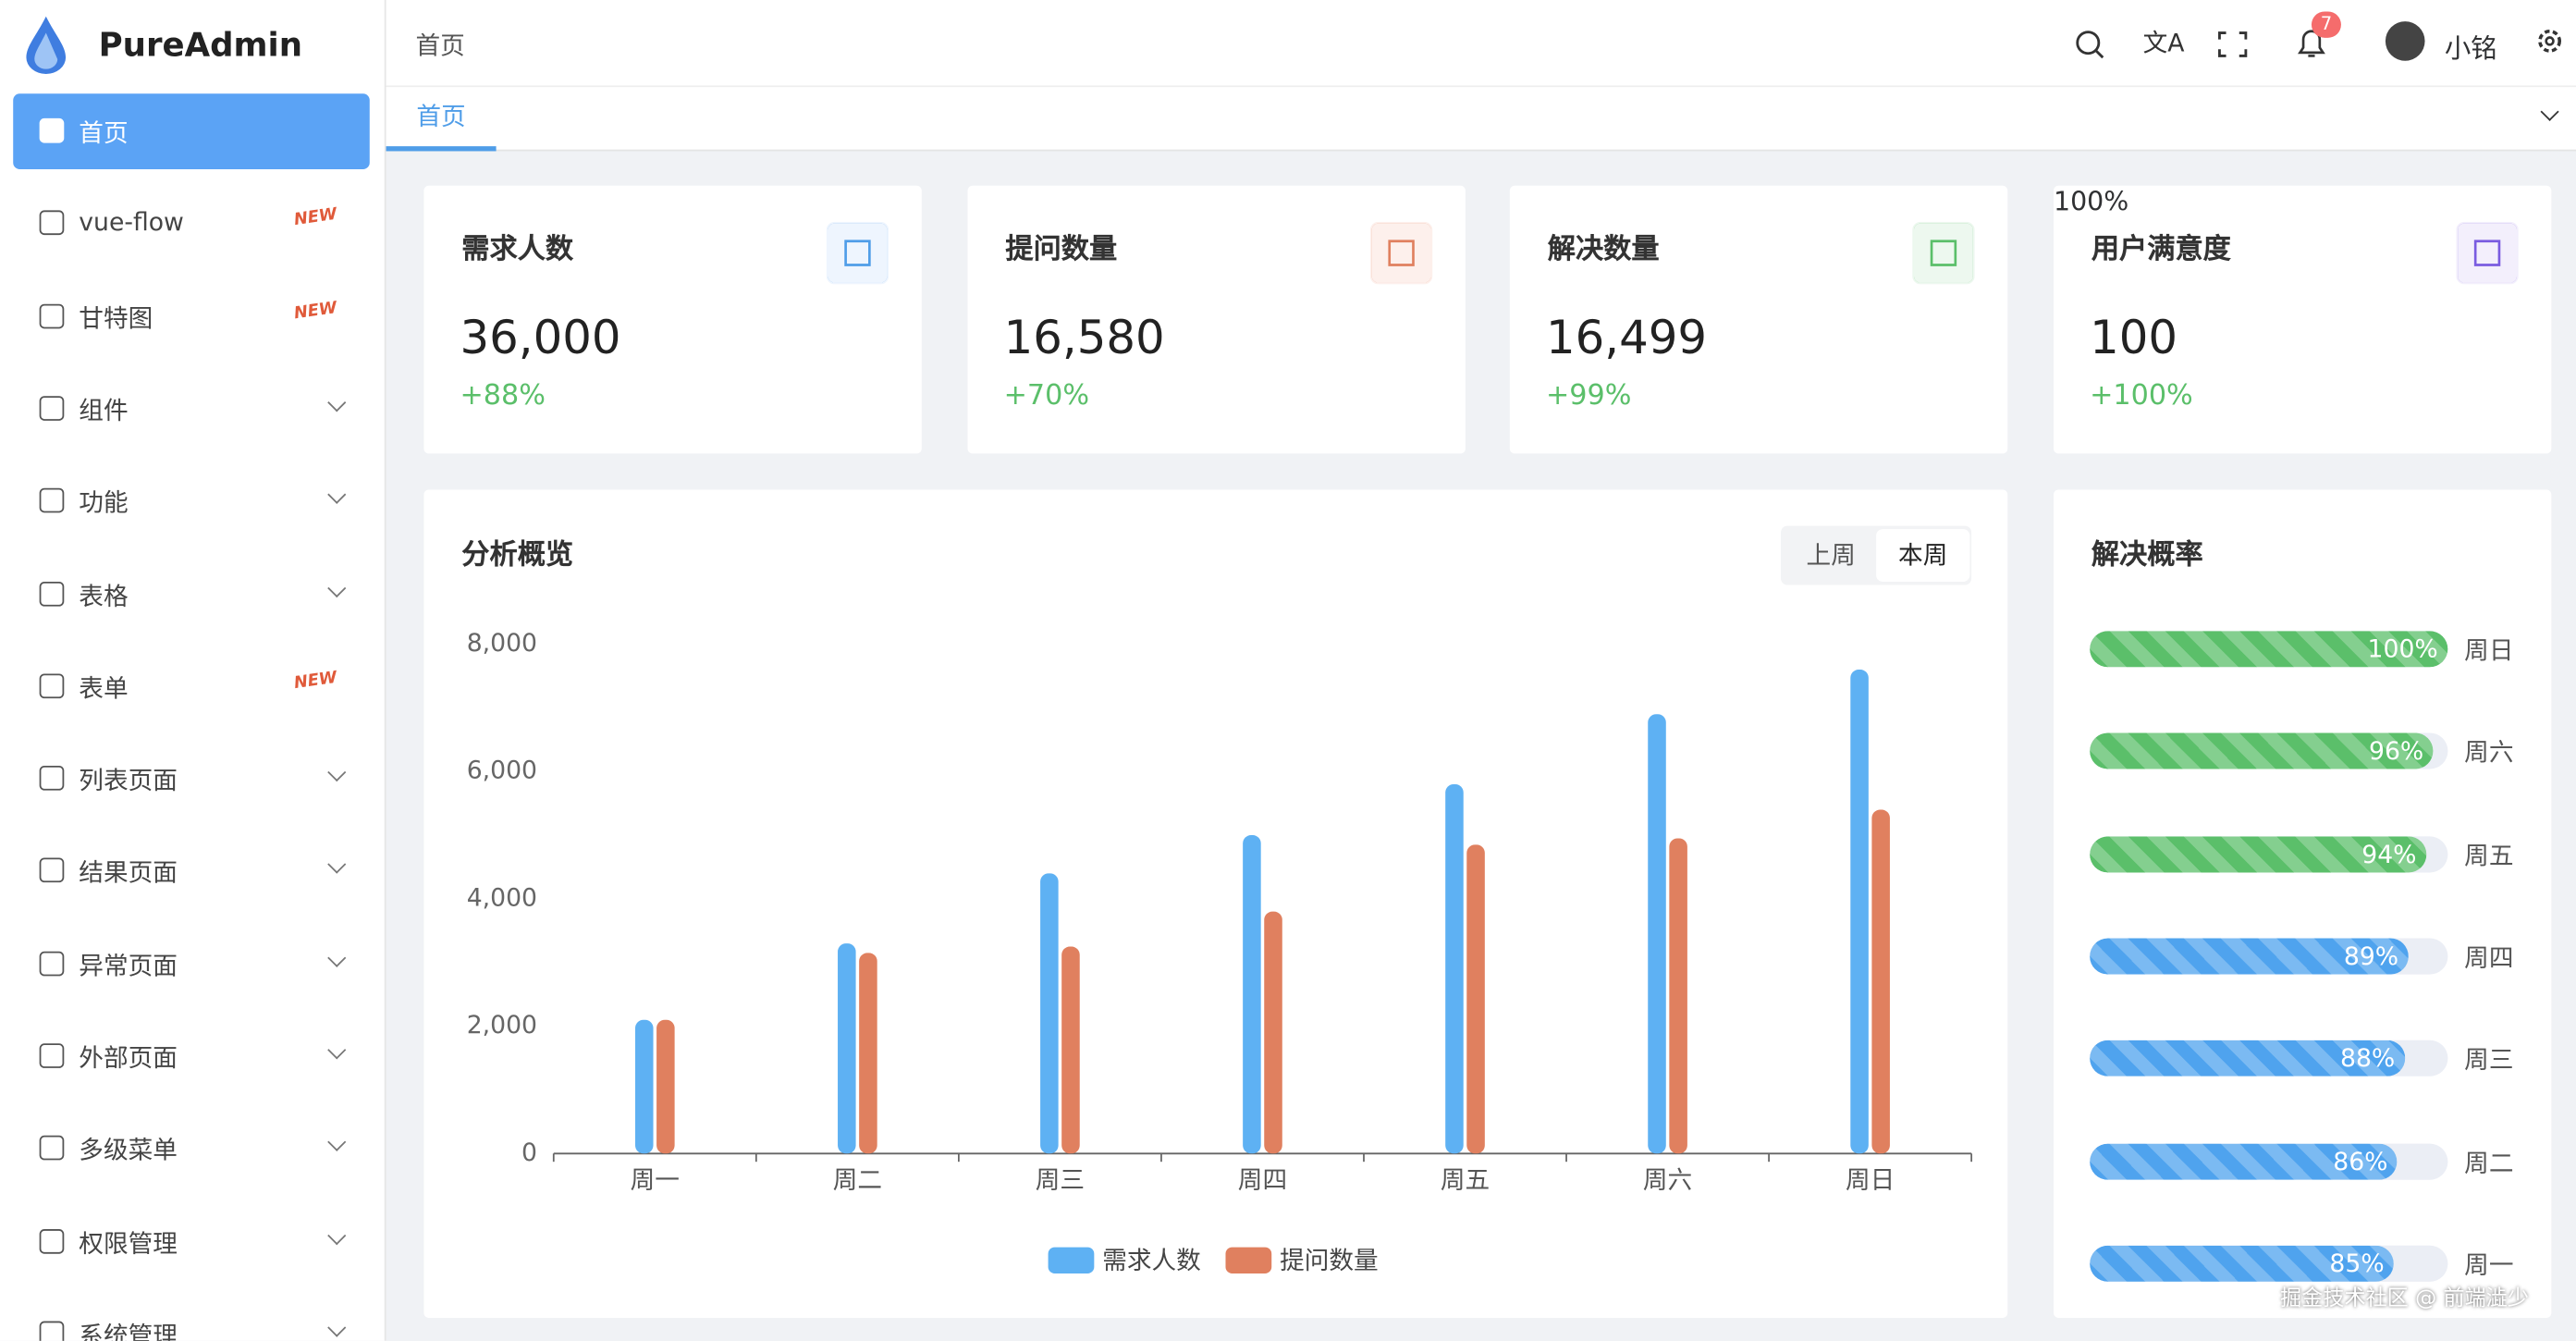  Describe the element at coordinates (192, 1057) in the screenshot. I see `menu-item: 外部页面` at that location.